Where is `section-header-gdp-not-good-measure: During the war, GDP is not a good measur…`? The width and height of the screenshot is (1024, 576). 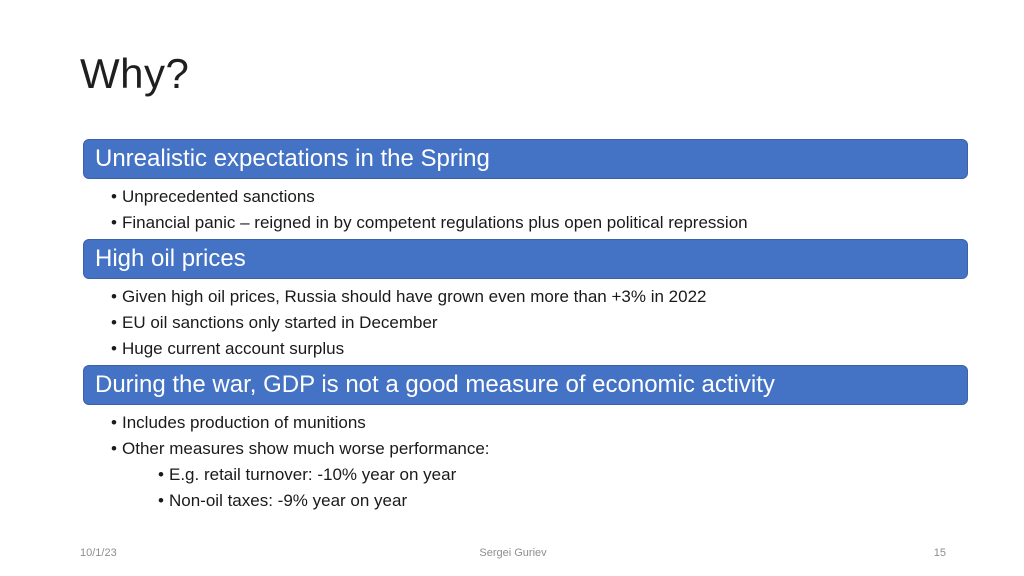 section-header-gdp-not-good-measure: During the war, GDP is not a good measur… is located at coordinates (525, 385).